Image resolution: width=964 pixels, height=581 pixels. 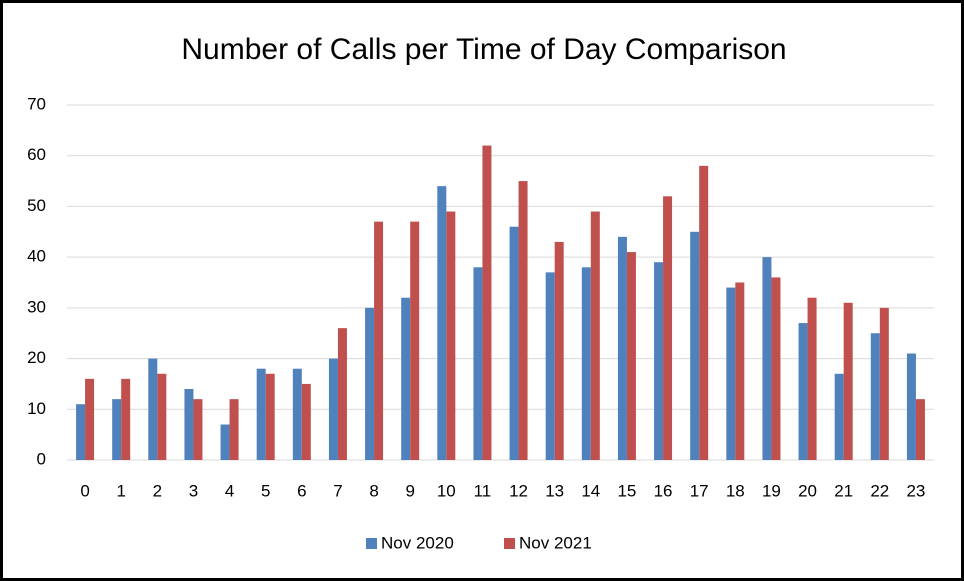 What do you see at coordinates (771, 490) in the screenshot?
I see `x-tick-label: 19` at bounding box center [771, 490].